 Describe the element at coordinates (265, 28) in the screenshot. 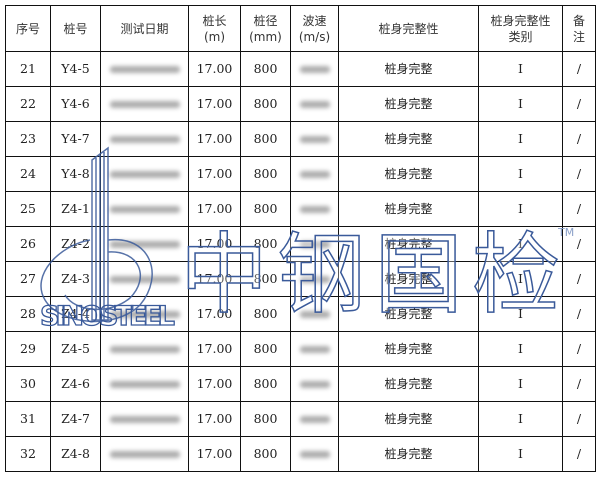

I see `header-diameter: 桩径 (mm)` at that location.